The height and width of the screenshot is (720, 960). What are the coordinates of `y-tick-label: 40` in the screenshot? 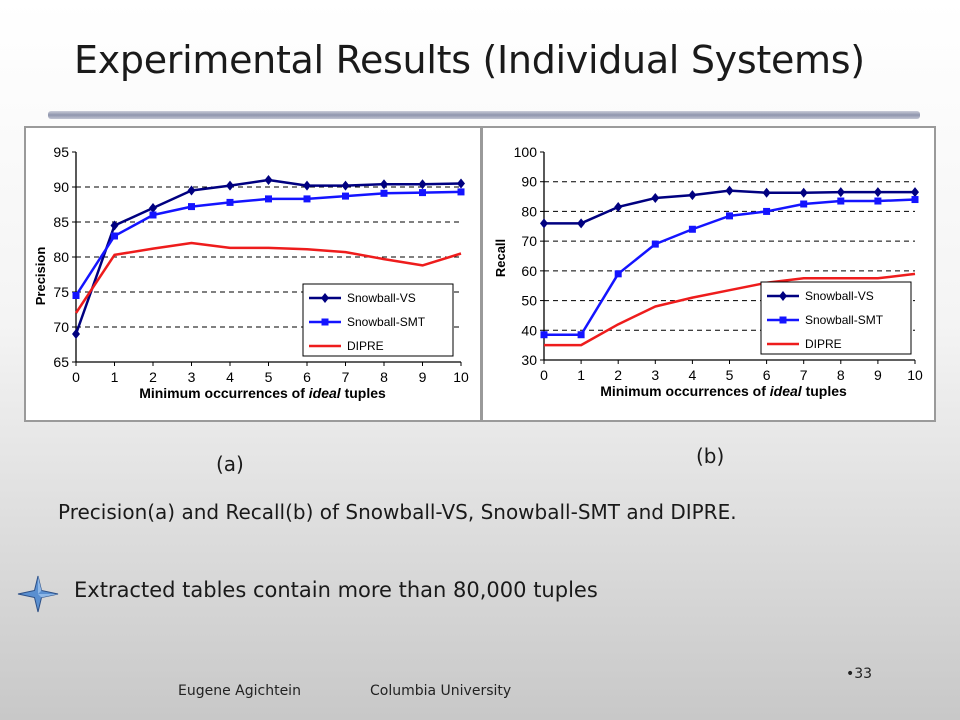 It's located at (529, 330).